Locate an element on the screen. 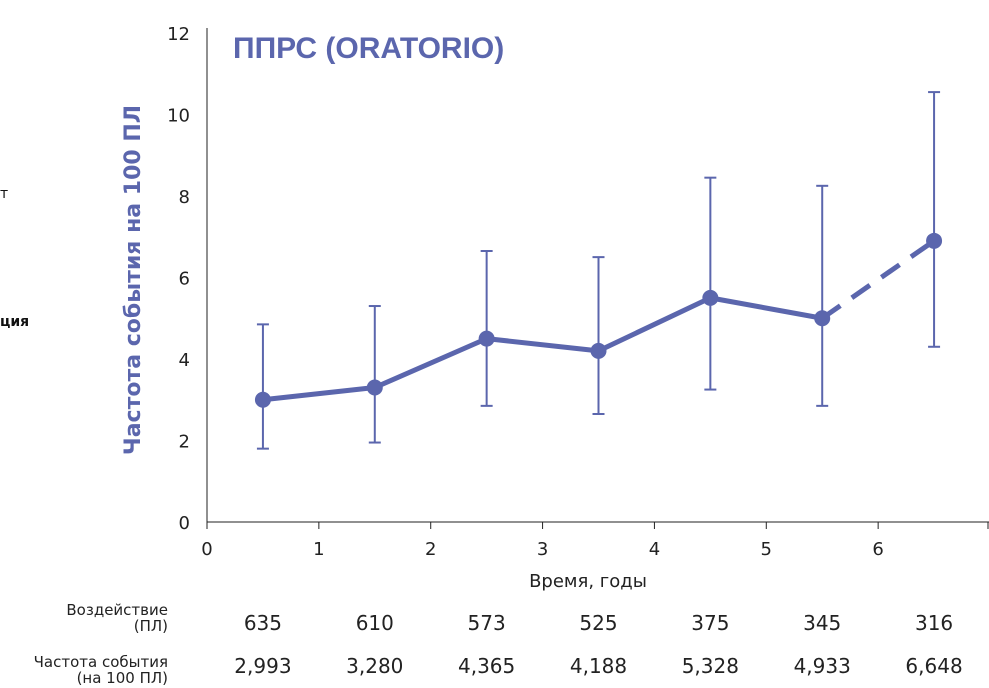 The width and height of the screenshot is (989, 688). rate-label-line2: (на 100 ПЛ) is located at coordinates (122, 678).